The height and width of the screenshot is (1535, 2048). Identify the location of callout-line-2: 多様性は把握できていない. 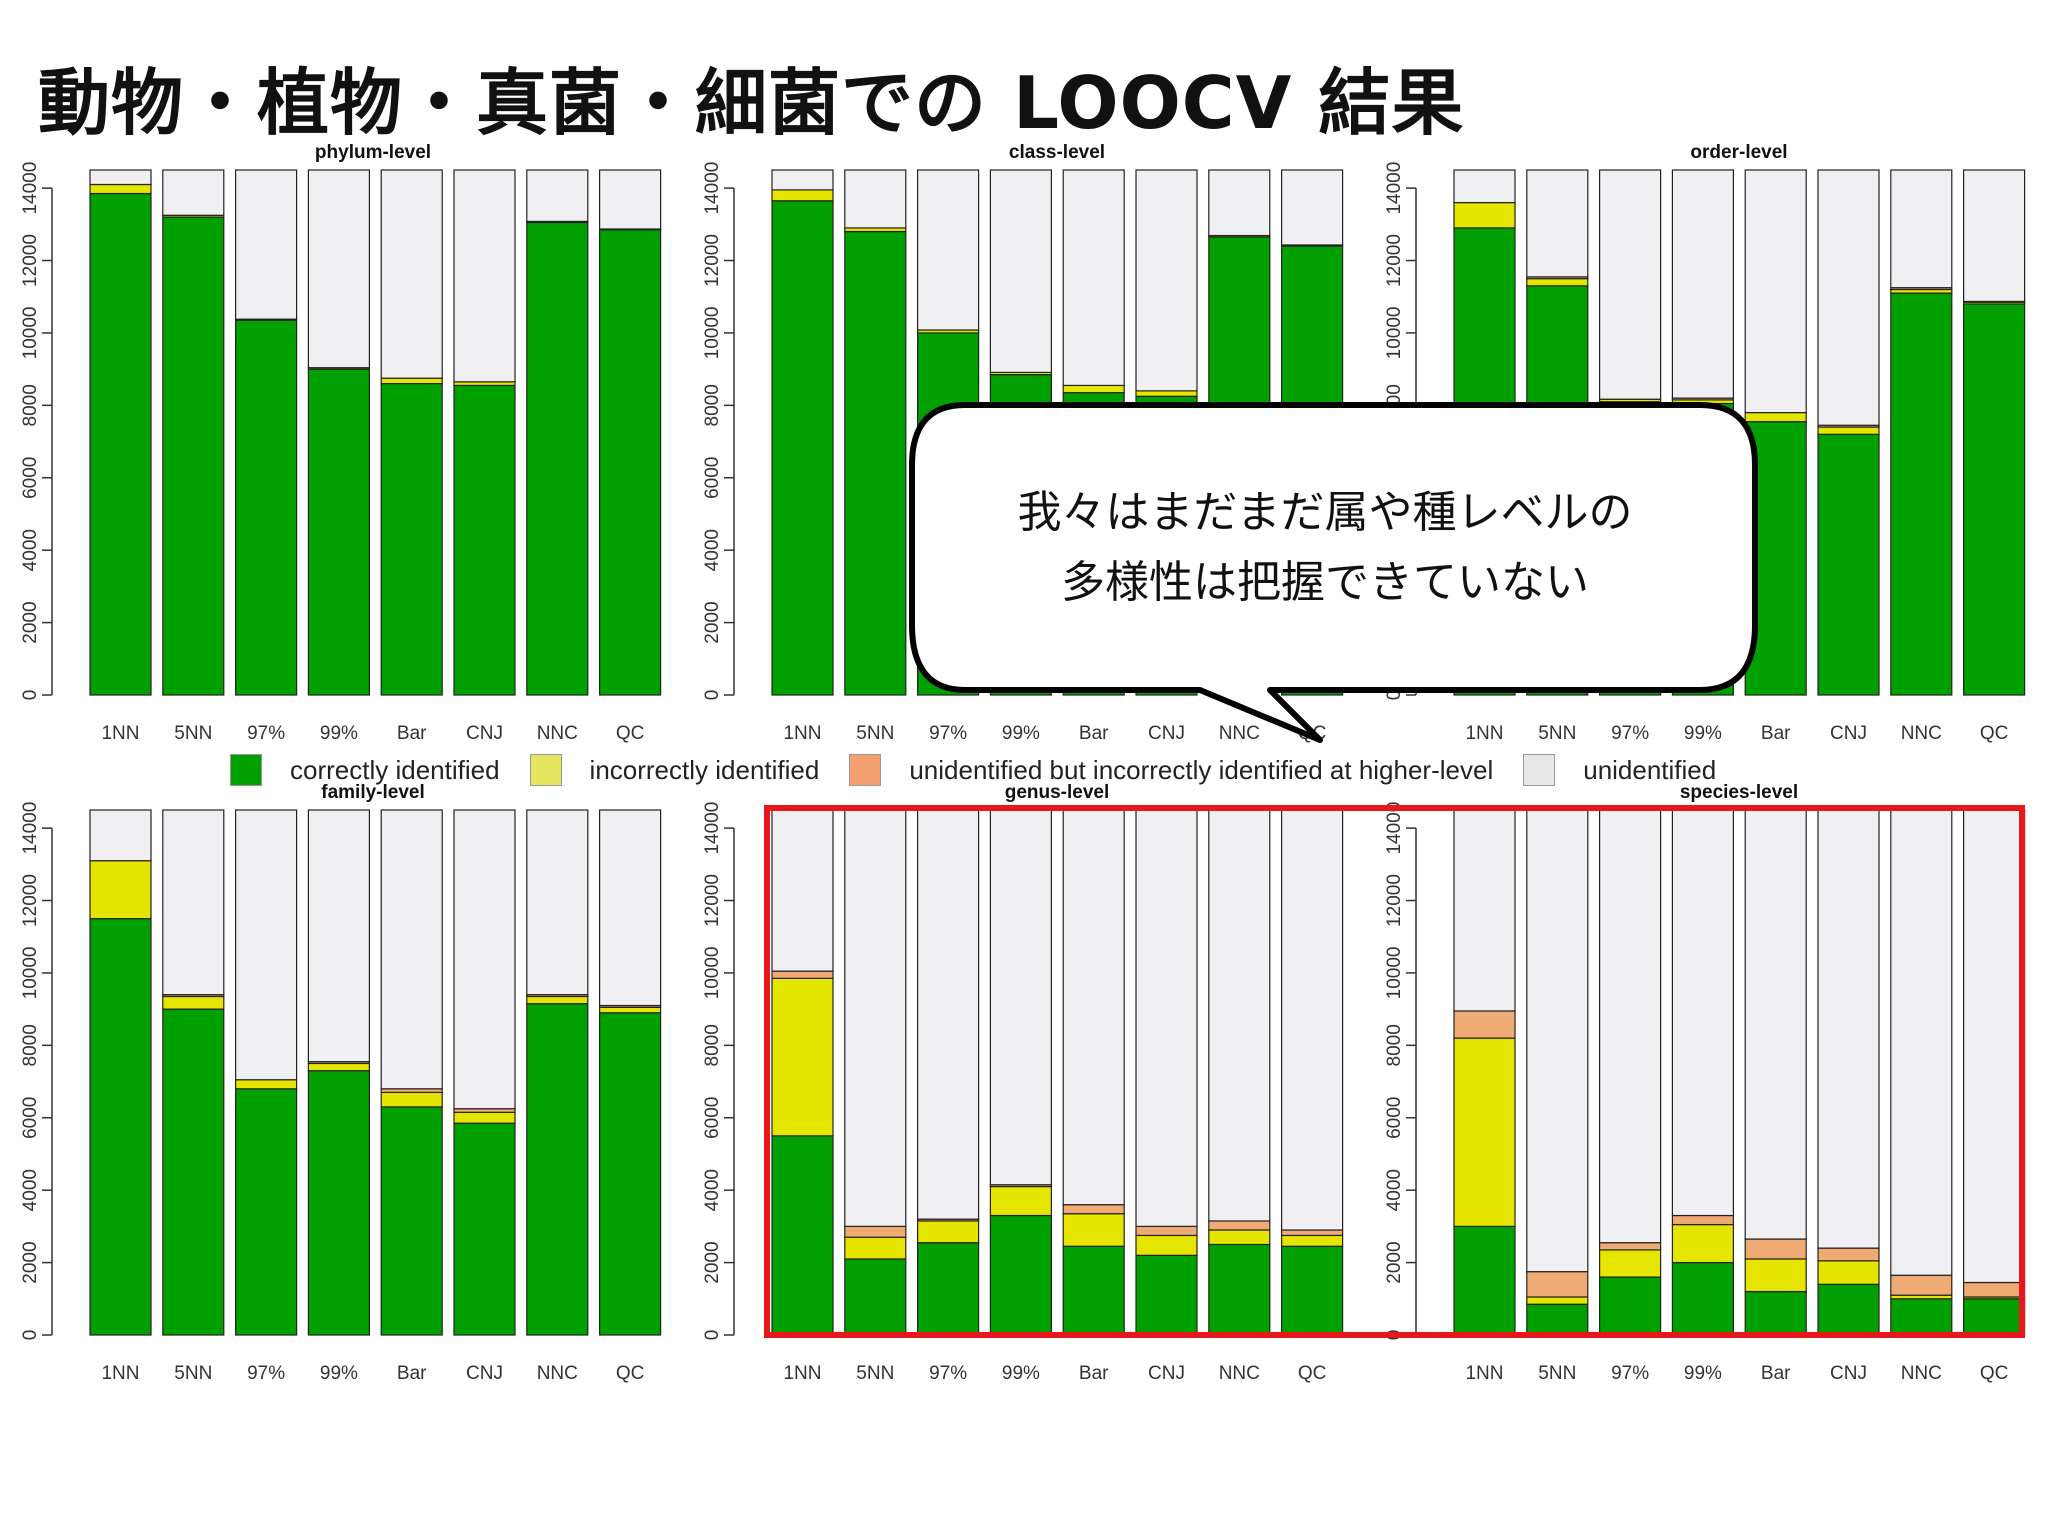
(1325, 582).